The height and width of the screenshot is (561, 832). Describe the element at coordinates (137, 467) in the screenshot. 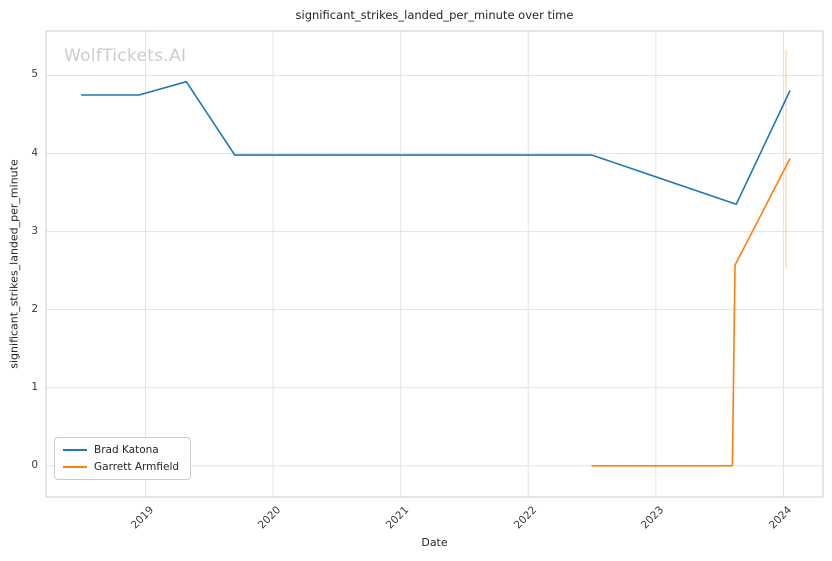

I see `legend-label: Garrett Armfield` at that location.